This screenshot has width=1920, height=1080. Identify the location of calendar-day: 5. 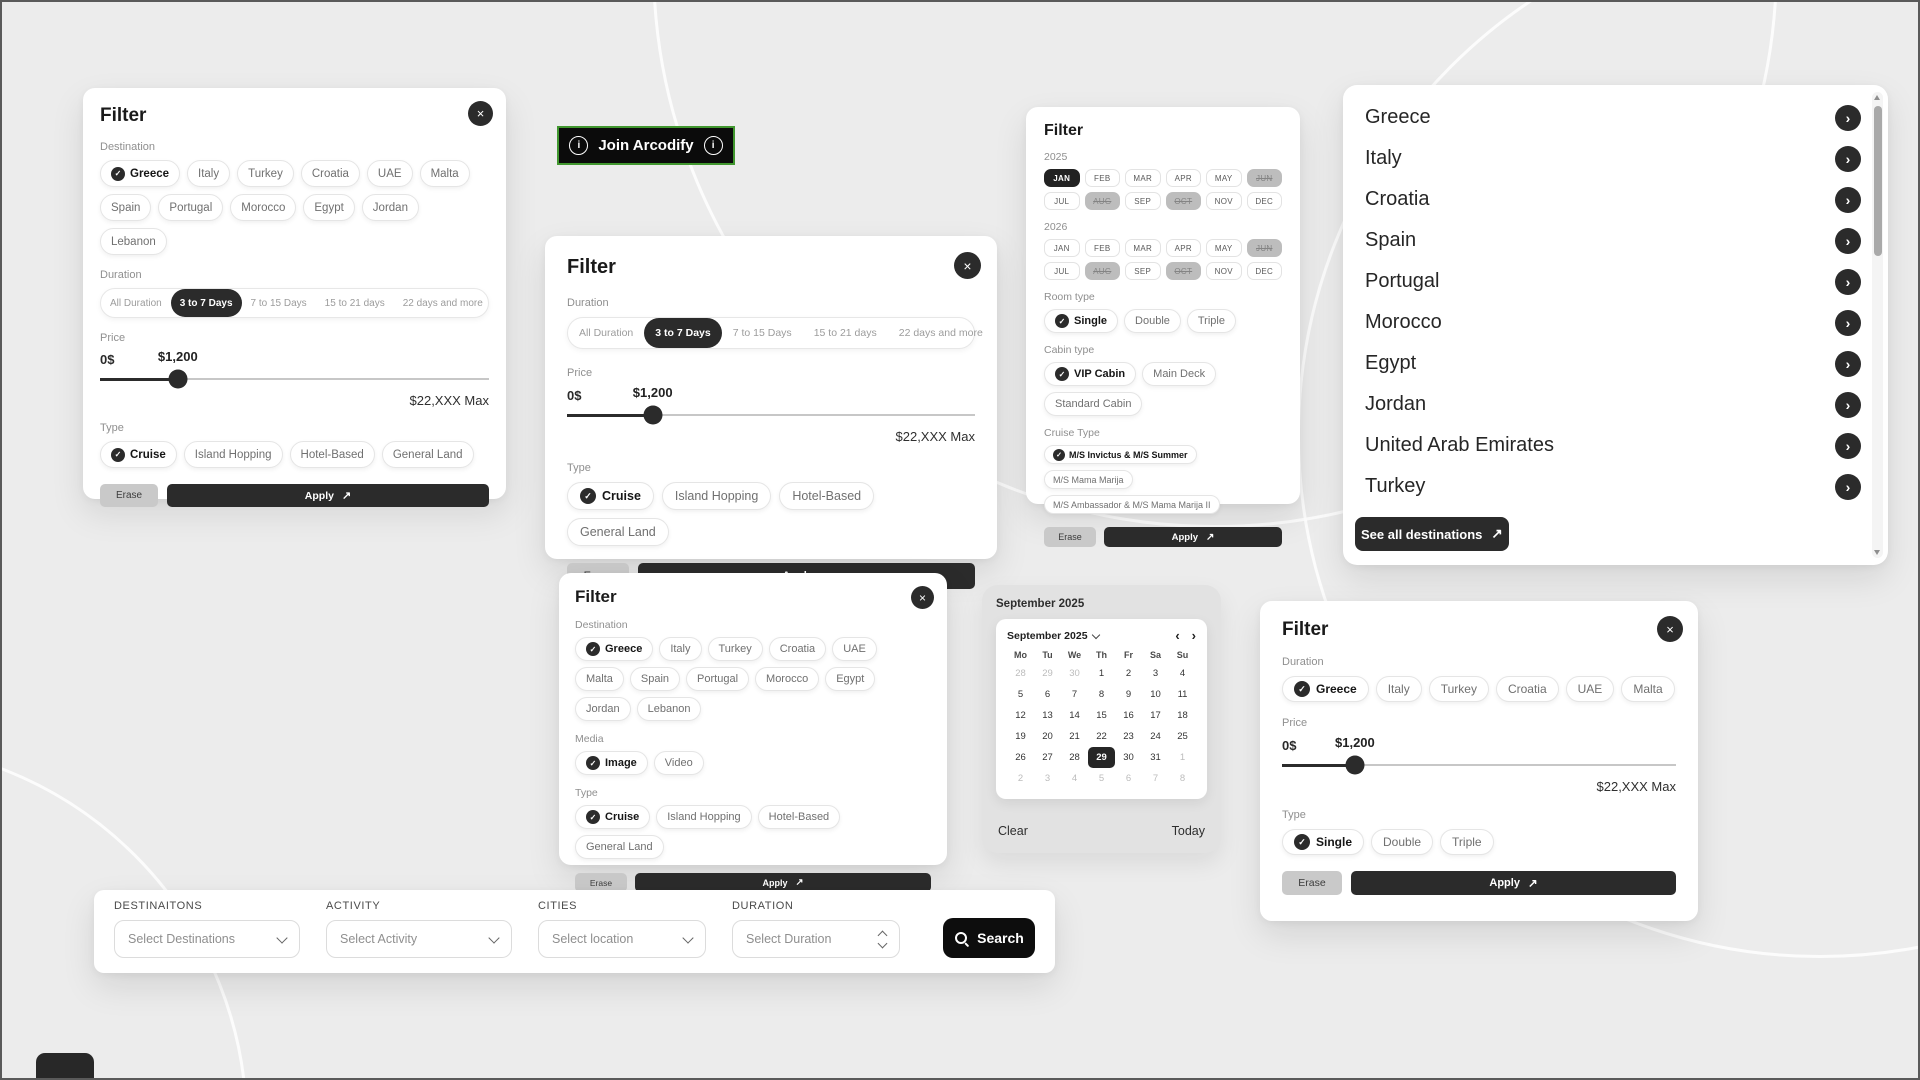
(1101, 778).